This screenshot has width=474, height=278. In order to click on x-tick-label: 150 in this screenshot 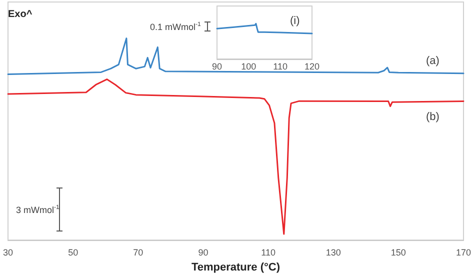, I will do `click(398, 253)`.